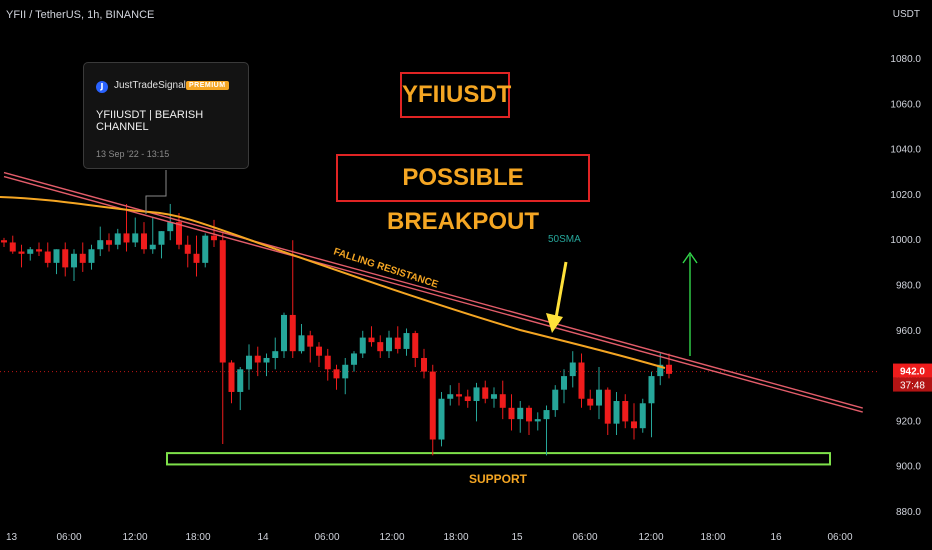 The width and height of the screenshot is (932, 550). Describe the element at coordinates (905, 59) in the screenshot. I see `y-tick-label: 1080.0` at that location.